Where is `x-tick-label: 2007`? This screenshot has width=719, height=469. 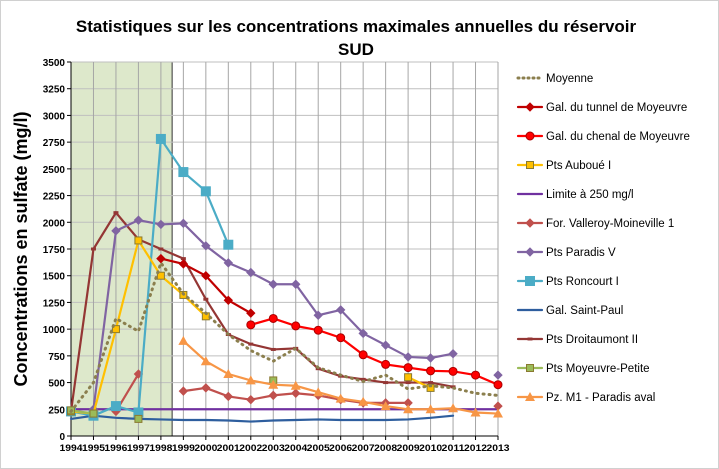
x-tick-label: 2007 is located at coordinates (363, 448).